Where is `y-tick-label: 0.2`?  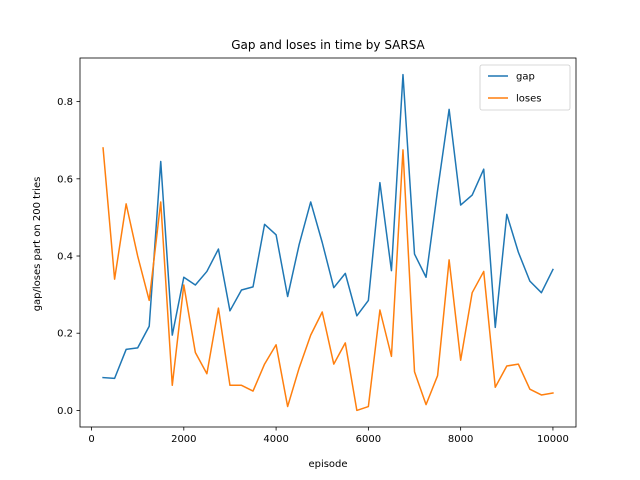 y-tick-label: 0.2 is located at coordinates (65, 334).